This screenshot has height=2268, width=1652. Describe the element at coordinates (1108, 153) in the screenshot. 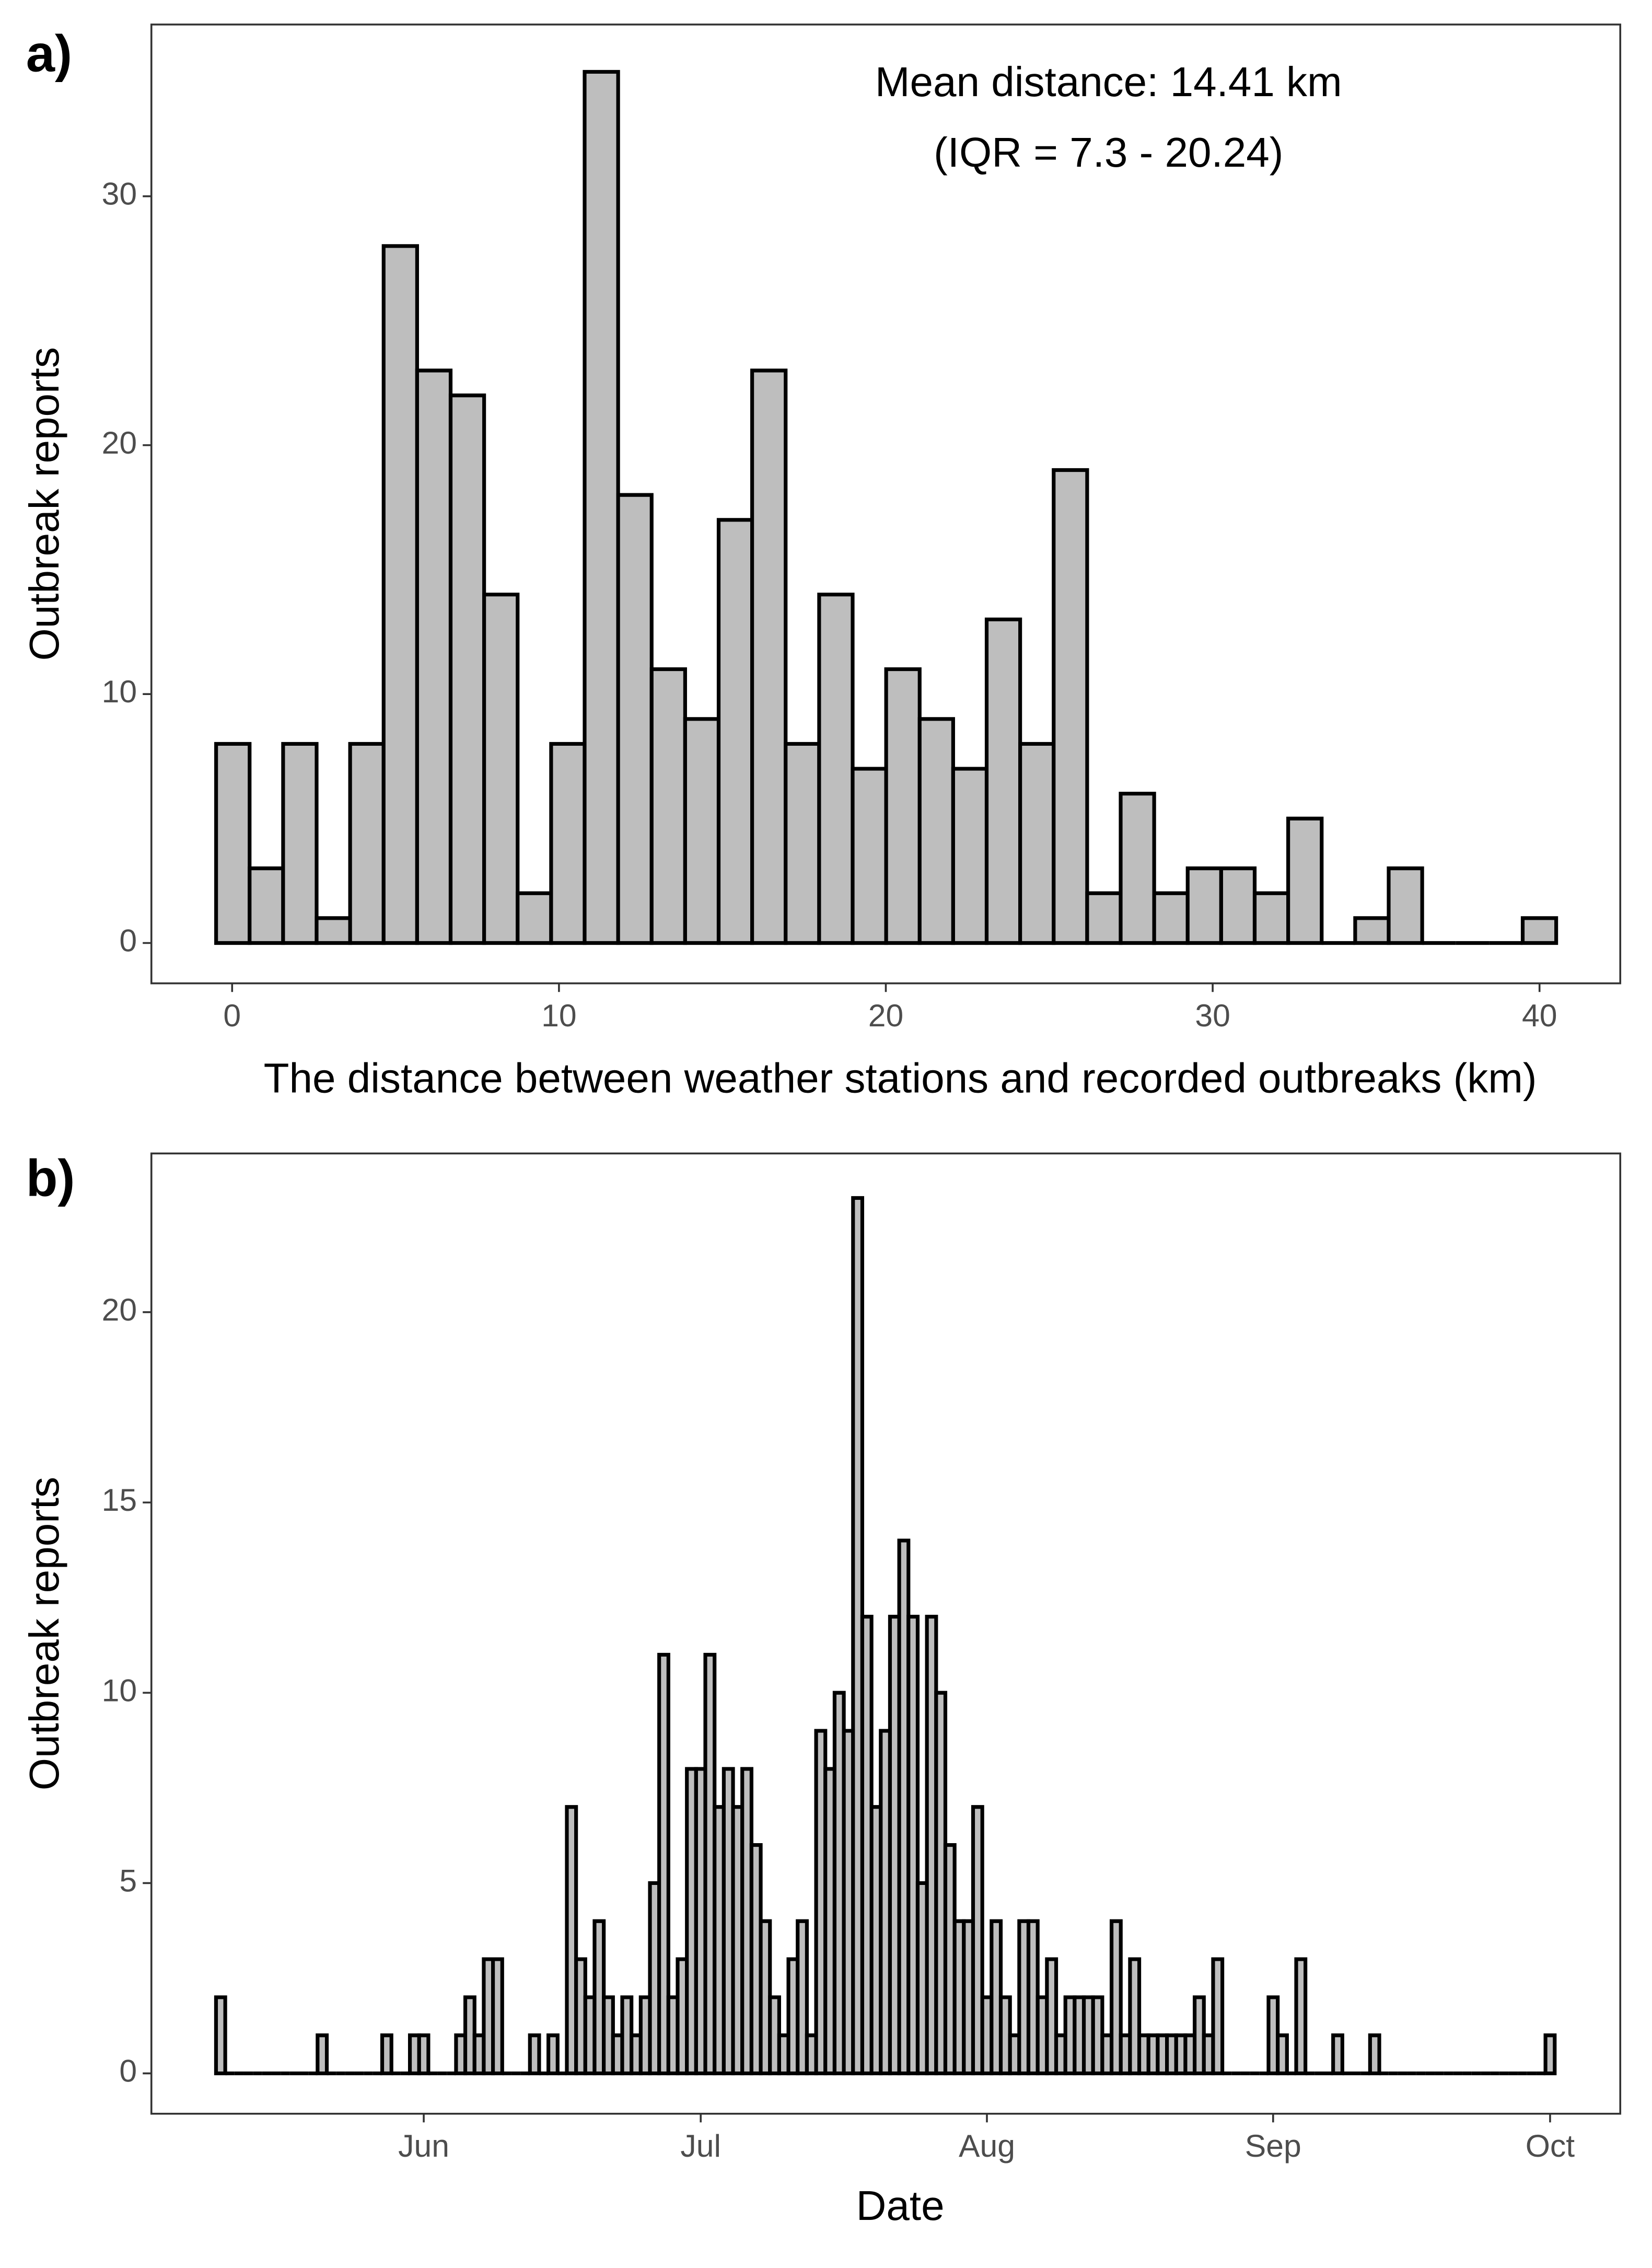

I see `annotation: (IQR = 7.3 - 20.24)` at that location.